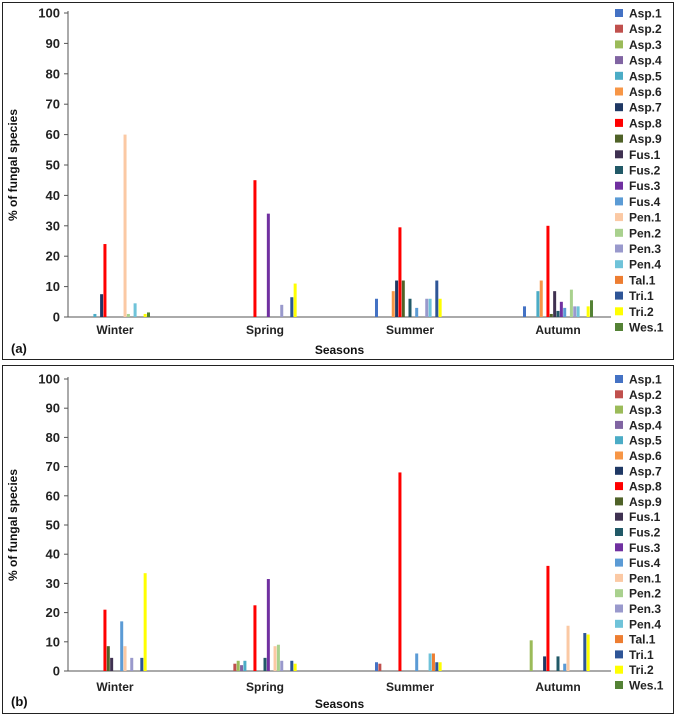 The height and width of the screenshot is (717, 677). What do you see at coordinates (393, 304) in the screenshot?
I see `bar-asp6-summer` at bounding box center [393, 304].